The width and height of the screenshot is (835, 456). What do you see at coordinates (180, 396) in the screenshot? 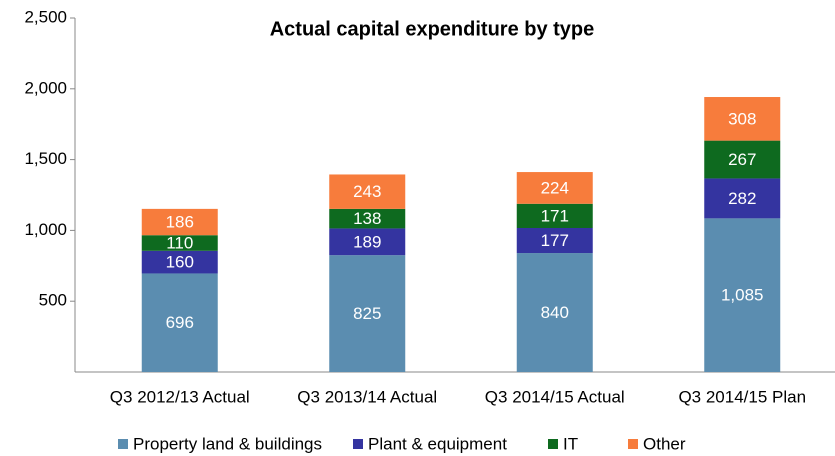
I see `x-tick-label: Q3 2012/13 Actual` at bounding box center [180, 396].